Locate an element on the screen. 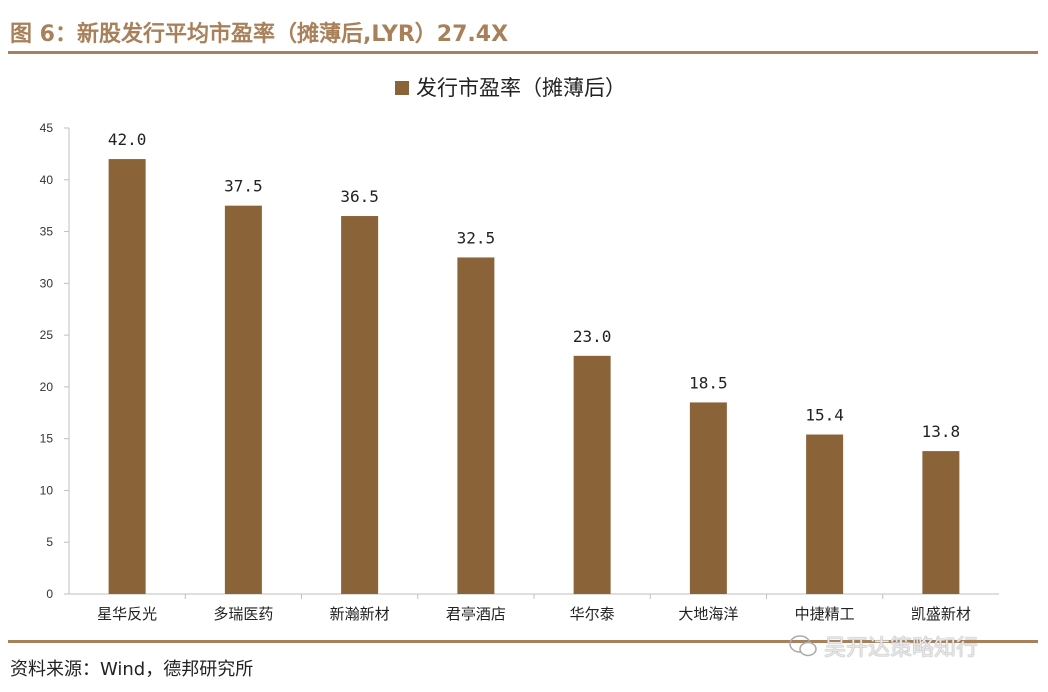 The height and width of the screenshot is (692, 1048). y-tick-label: 20 is located at coordinates (47, 387).